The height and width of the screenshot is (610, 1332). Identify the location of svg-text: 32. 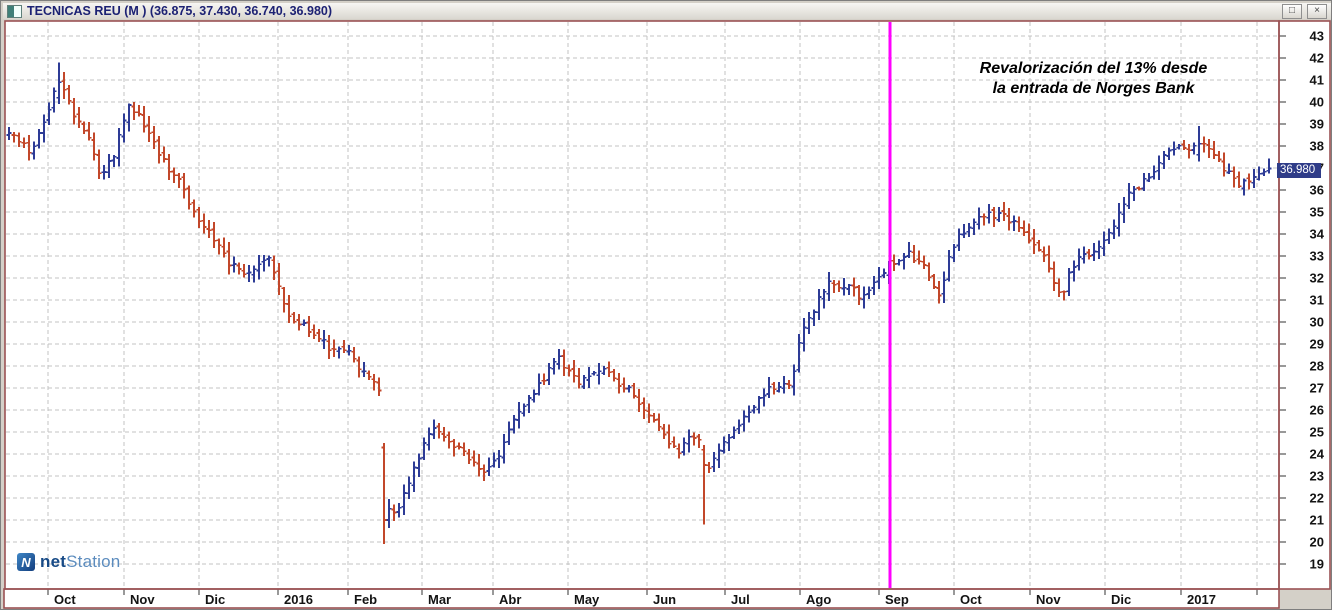
(1317, 278).